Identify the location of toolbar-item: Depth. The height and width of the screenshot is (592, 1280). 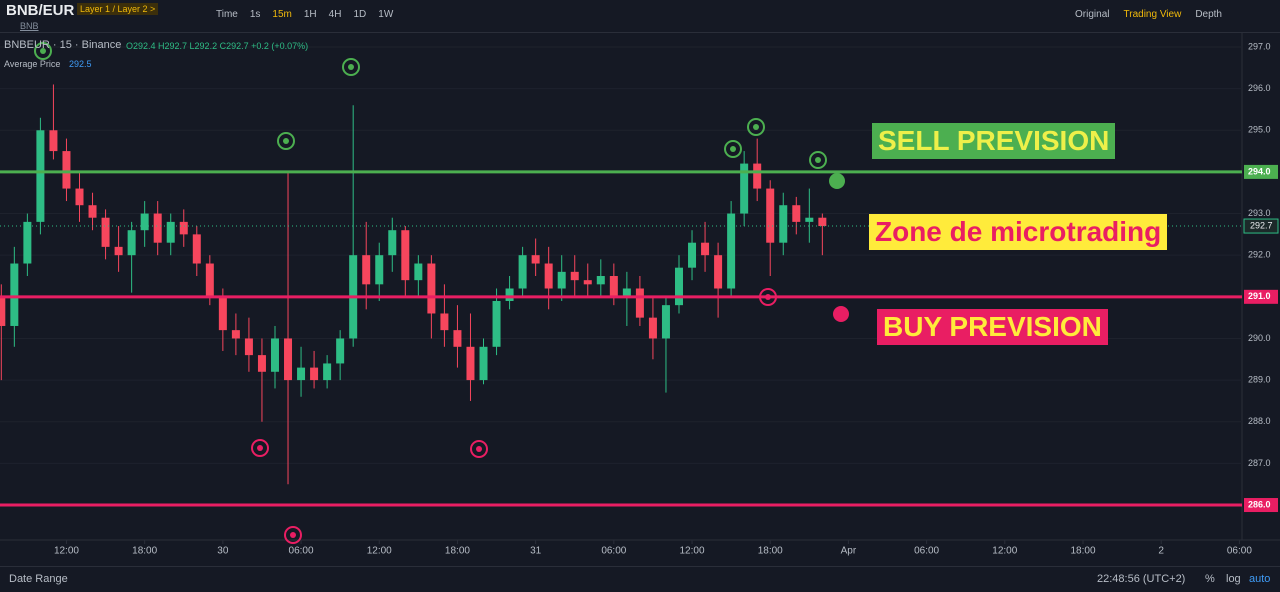
(1208, 14).